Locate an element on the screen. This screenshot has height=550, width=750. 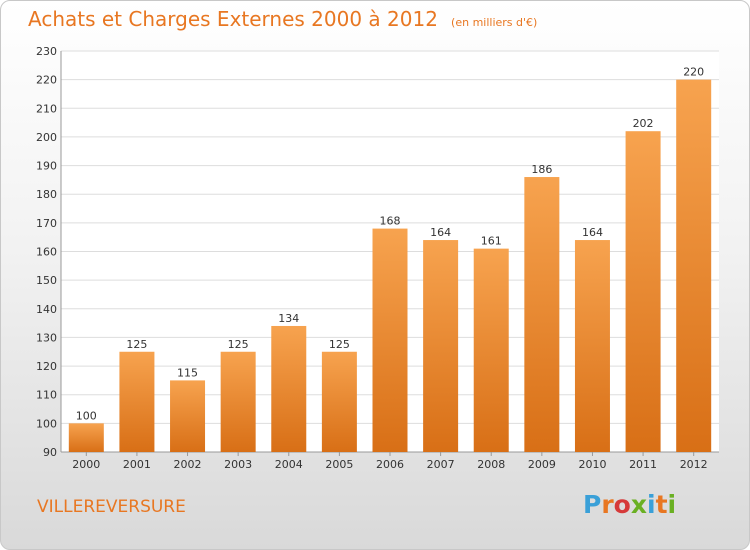
bar-value-label: 115 is located at coordinates (187, 372).